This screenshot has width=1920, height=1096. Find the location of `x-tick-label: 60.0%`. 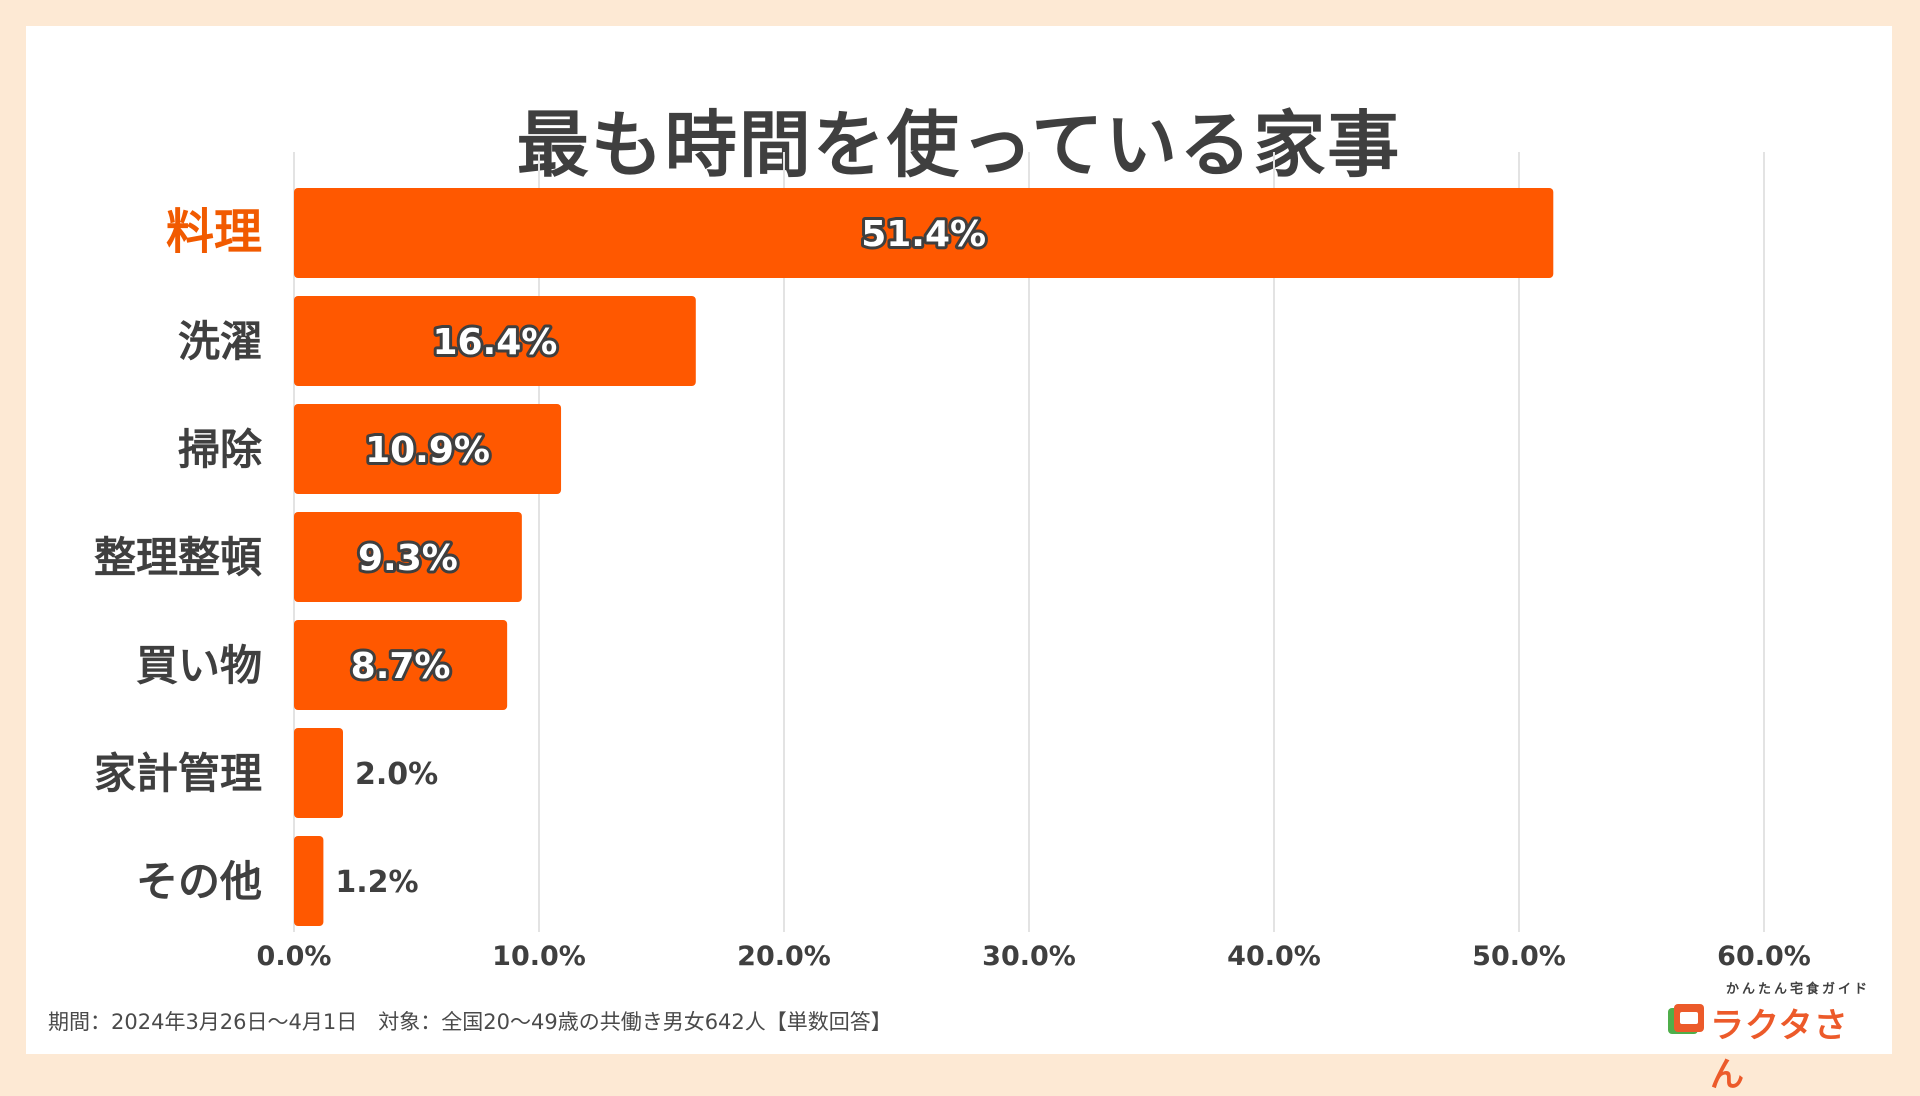

x-tick-label: 60.0% is located at coordinates (1764, 956).